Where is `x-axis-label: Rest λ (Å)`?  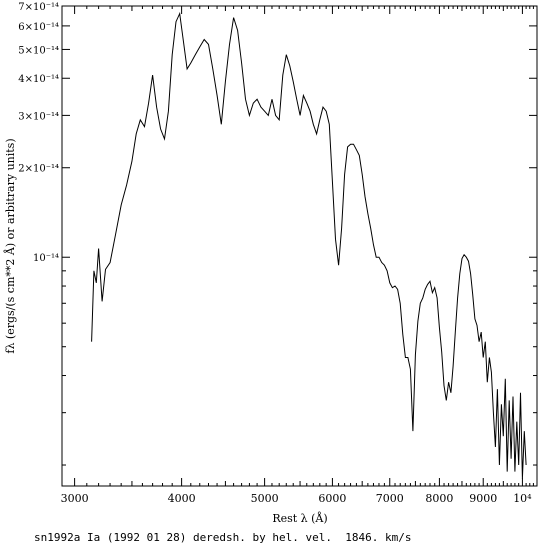 x-axis-label: Rest λ (Å) is located at coordinates (299, 518).